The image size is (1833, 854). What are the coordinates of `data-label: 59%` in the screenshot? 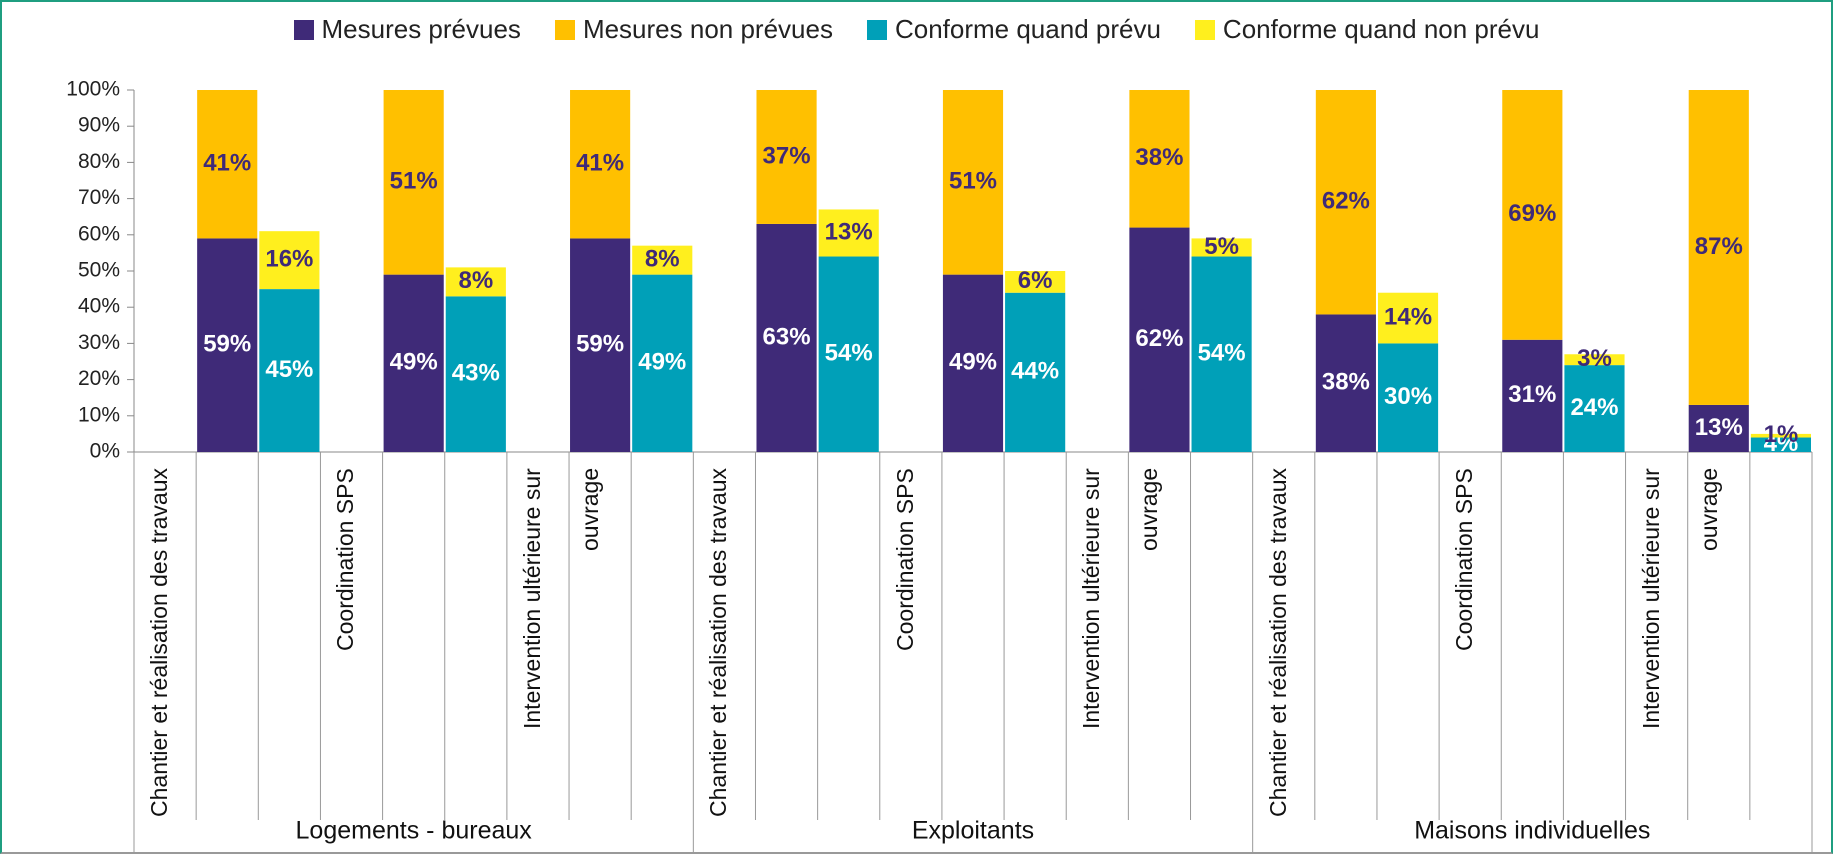 It's located at (227, 344).